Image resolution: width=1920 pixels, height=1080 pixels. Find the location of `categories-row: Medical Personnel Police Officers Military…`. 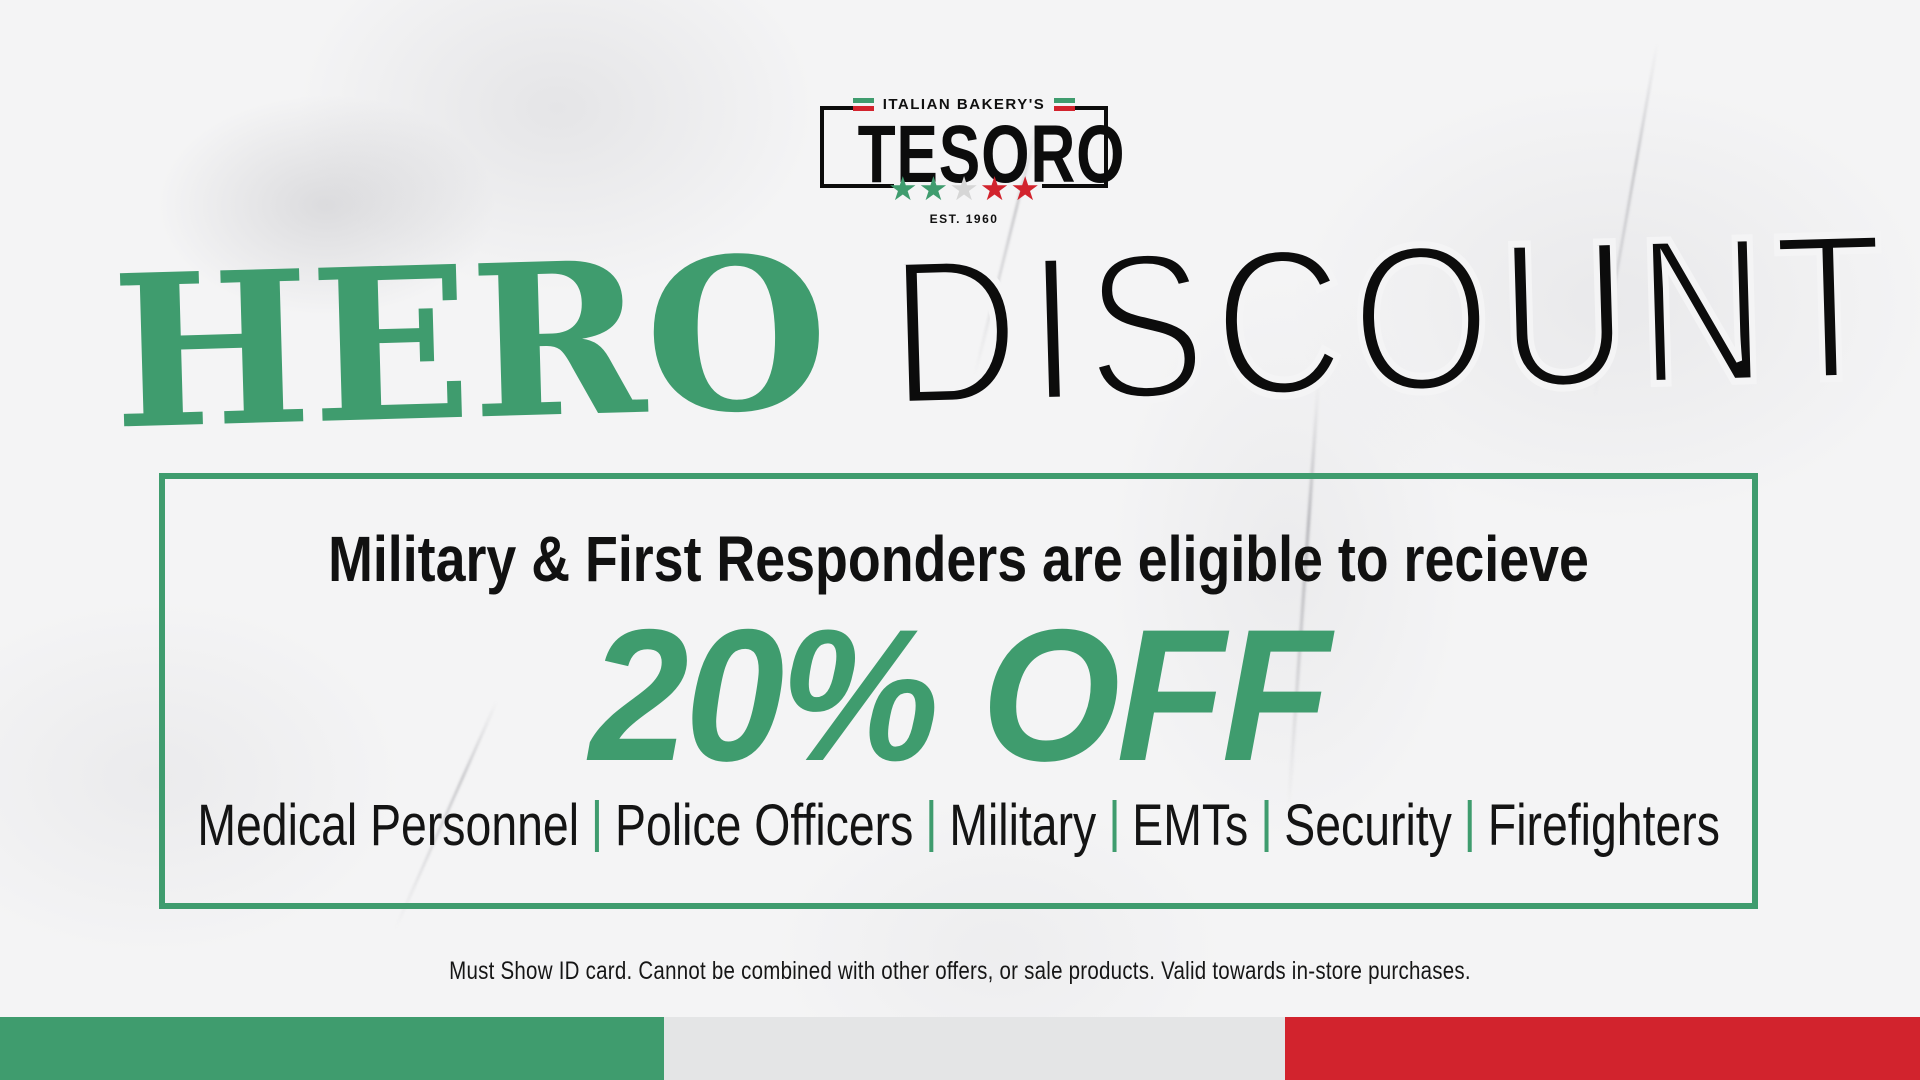

categories-row: Medical Personnel Police Officers Military… is located at coordinates (958, 826).